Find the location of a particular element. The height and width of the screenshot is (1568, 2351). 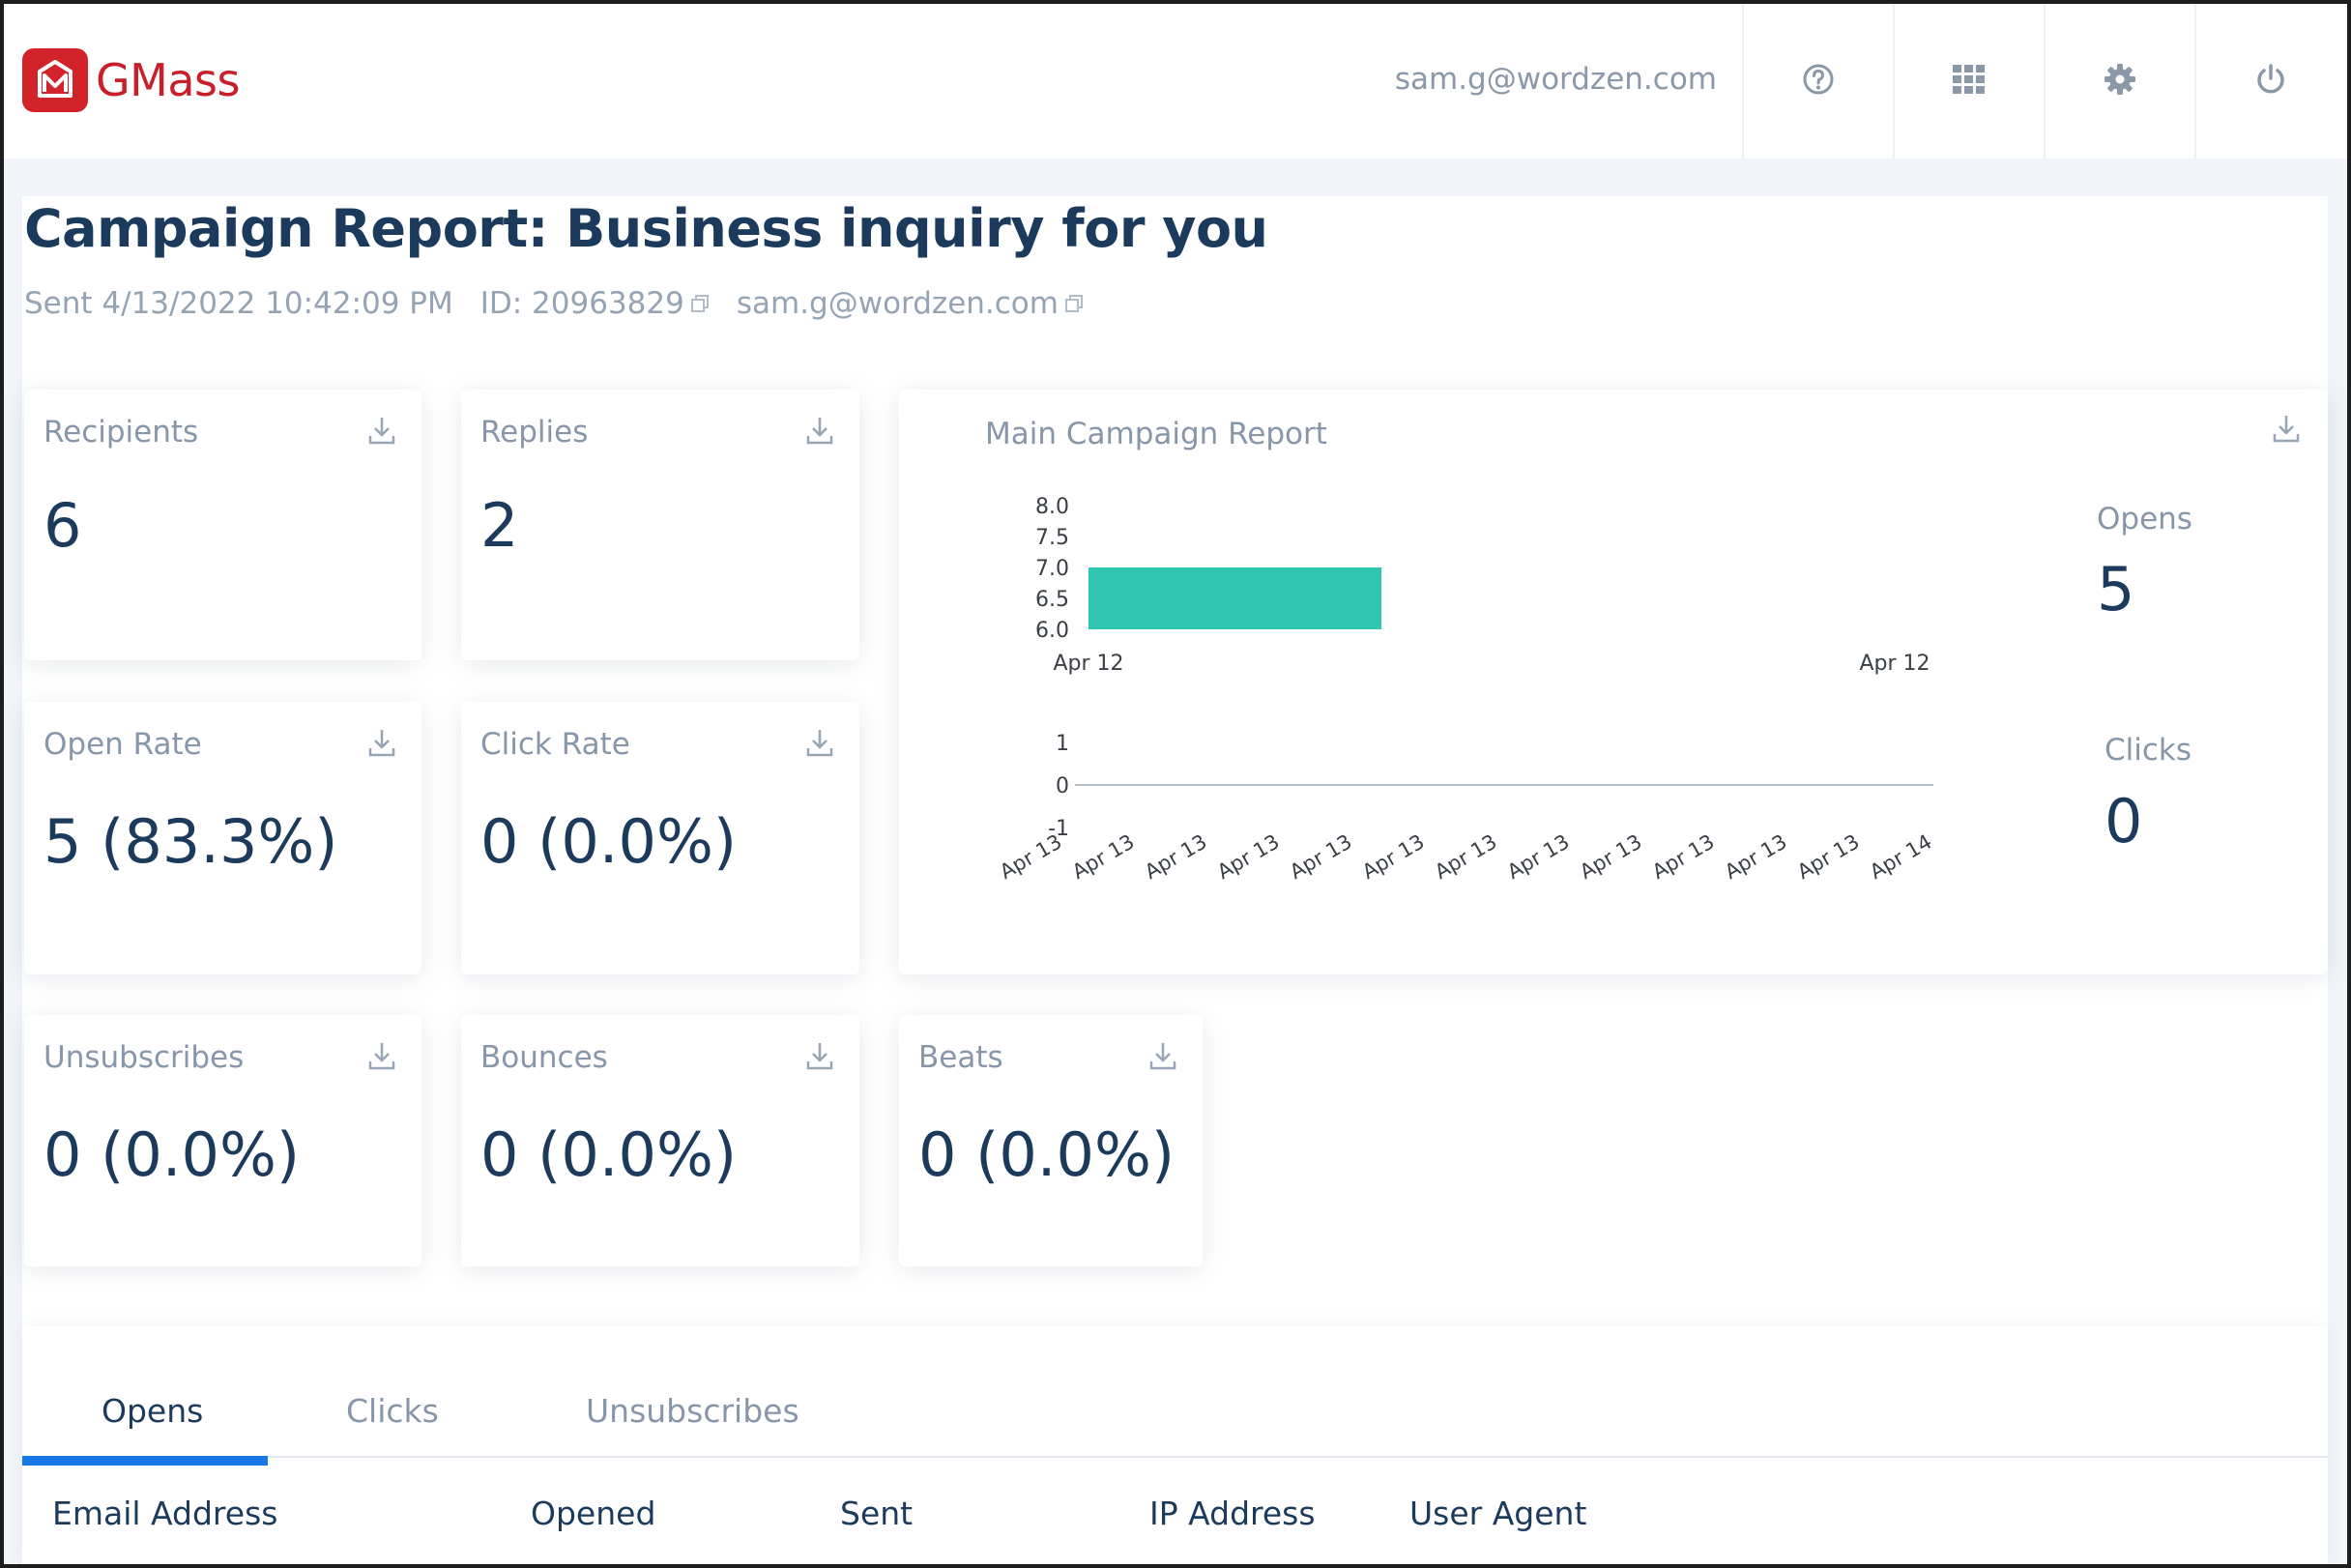

y-tick-label: 8.0 is located at coordinates (1052, 507).